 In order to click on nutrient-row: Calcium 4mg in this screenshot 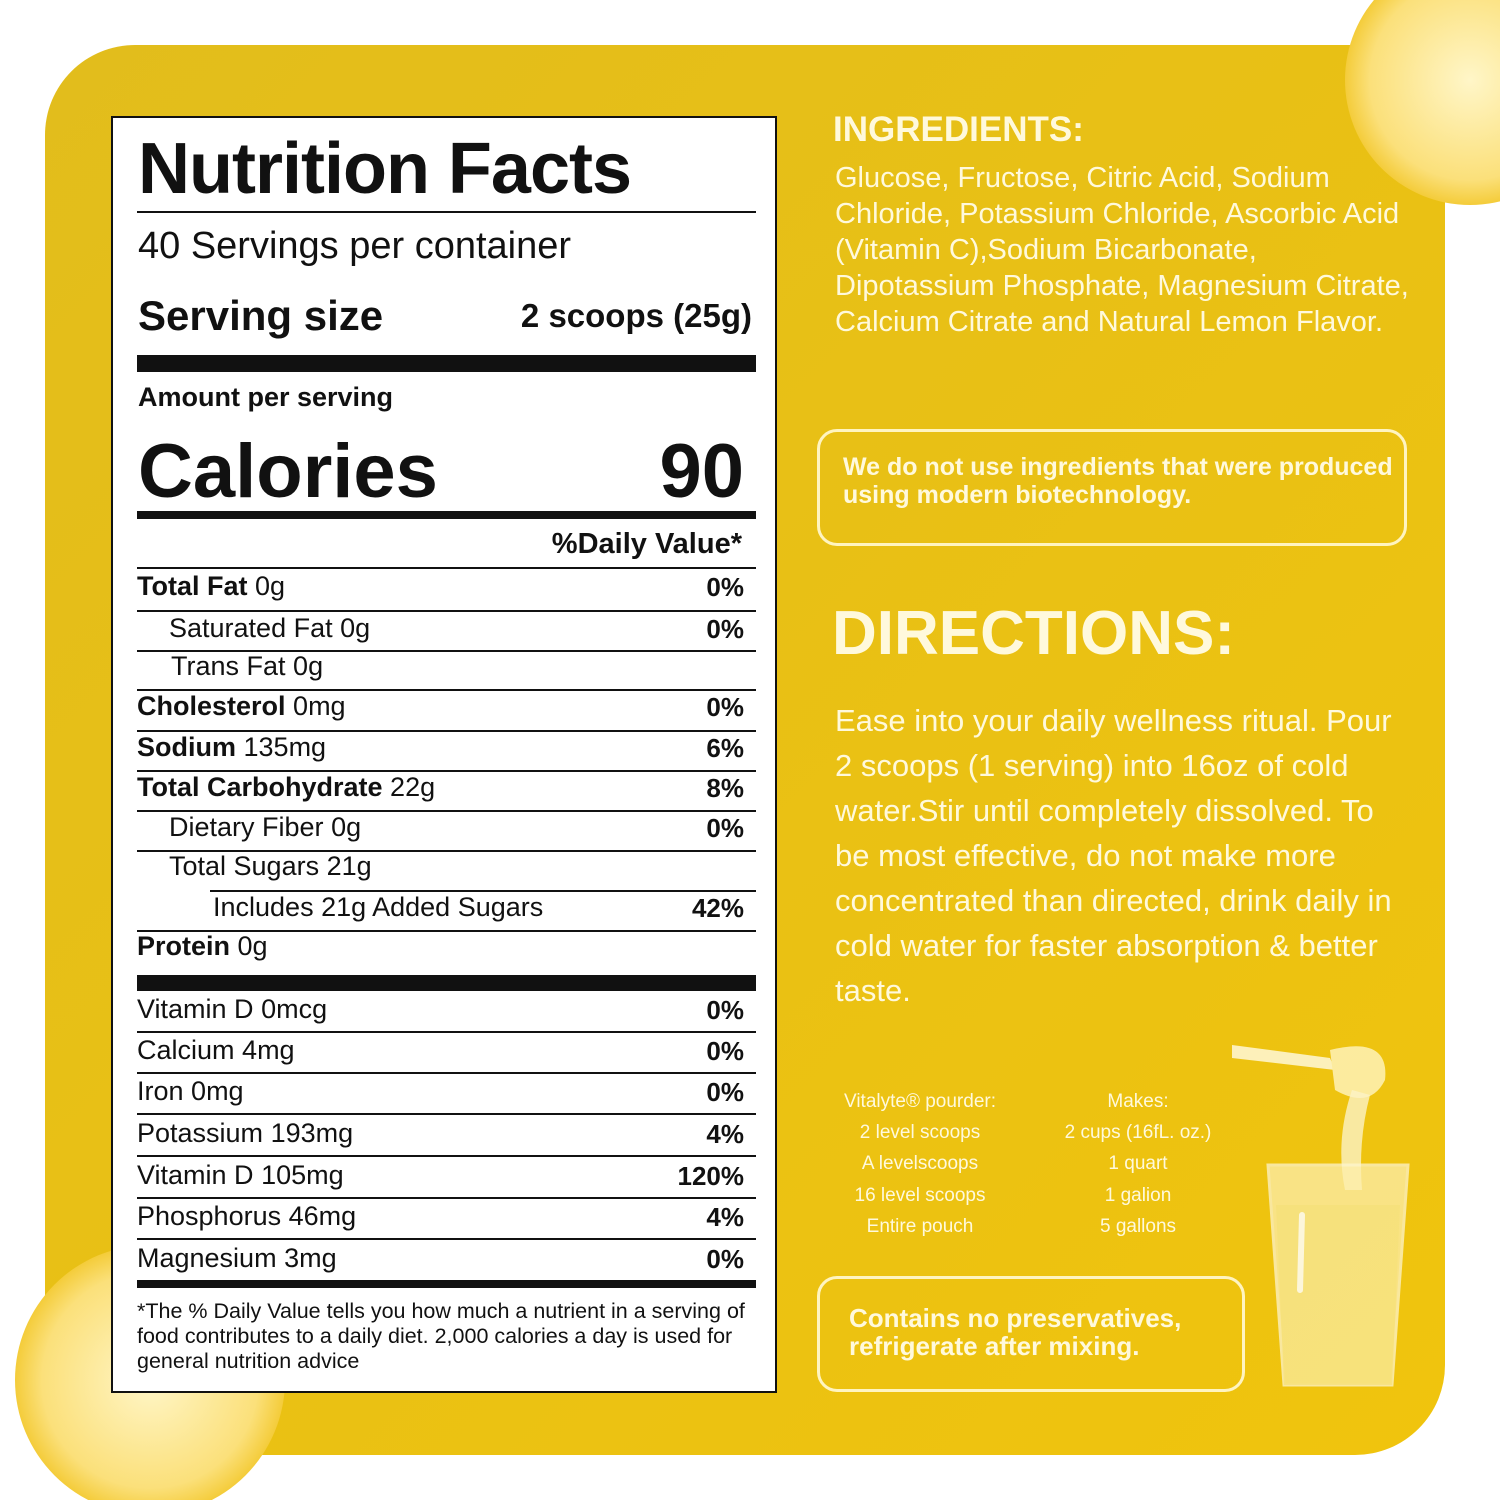, I will do `click(216, 1050)`.